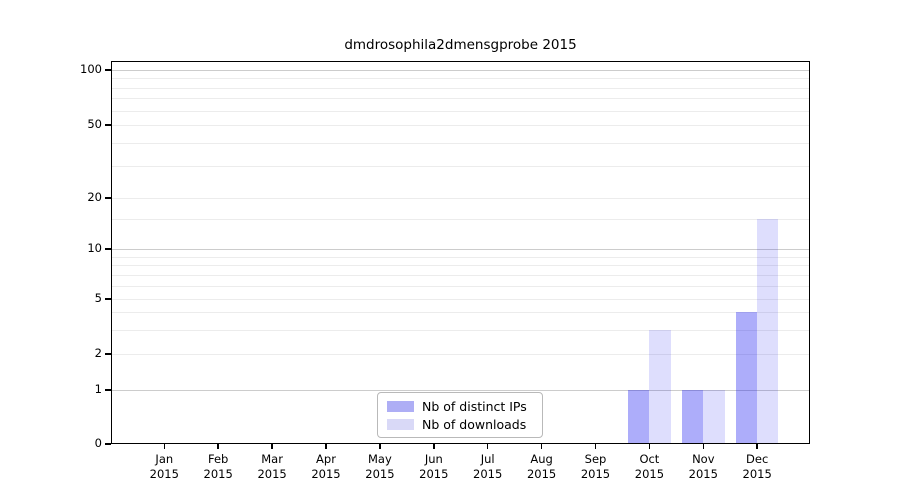 This screenshot has height=500, width=900. Describe the element at coordinates (649, 459) in the screenshot. I see `x-tick-month: Oct` at that location.